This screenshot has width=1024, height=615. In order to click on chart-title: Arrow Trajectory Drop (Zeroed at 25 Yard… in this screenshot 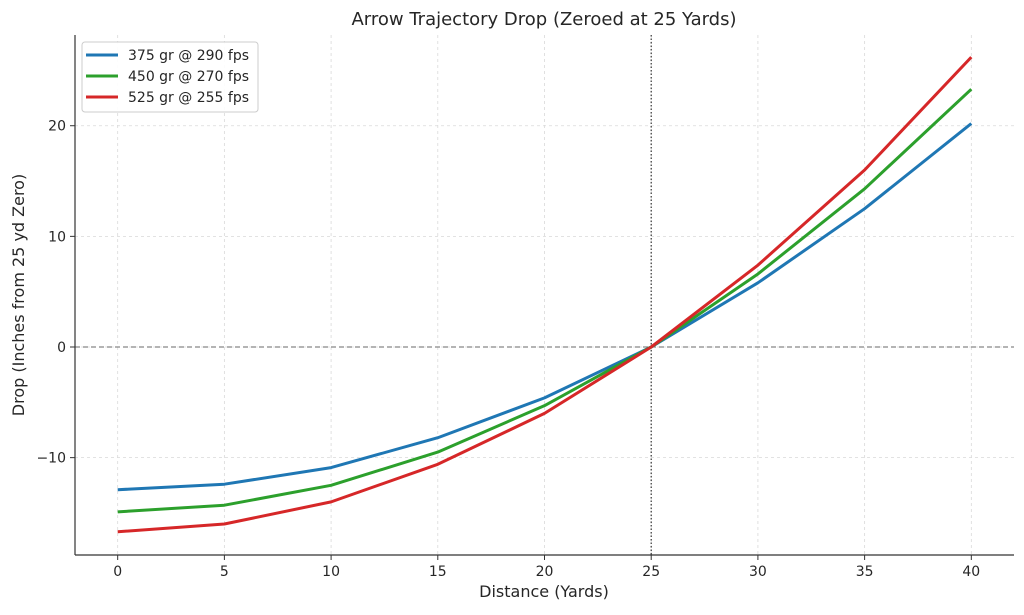, I will do `click(543, 19)`.